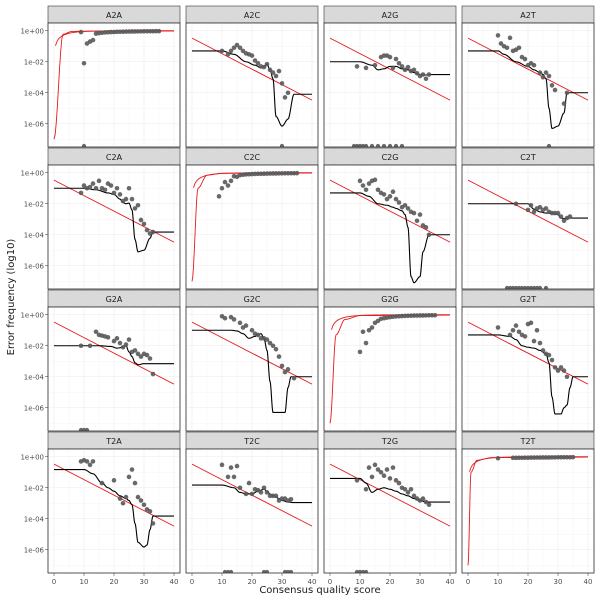 The image size is (600, 600). I want to click on x-tick-label: 10, so click(360, 582).